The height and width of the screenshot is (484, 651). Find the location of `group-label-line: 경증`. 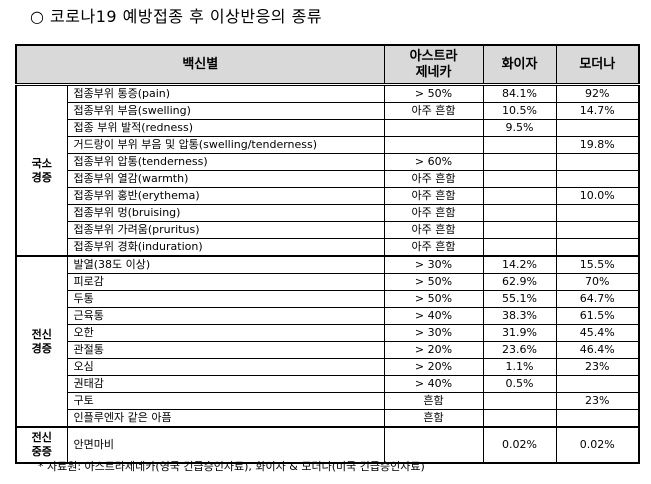

group-label-line: 경증 is located at coordinates (41, 348).